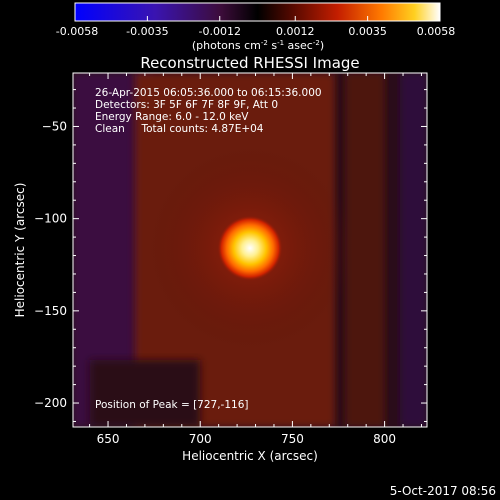  I want to click on colorbar-tick-label: 0.0012, so click(295, 31).